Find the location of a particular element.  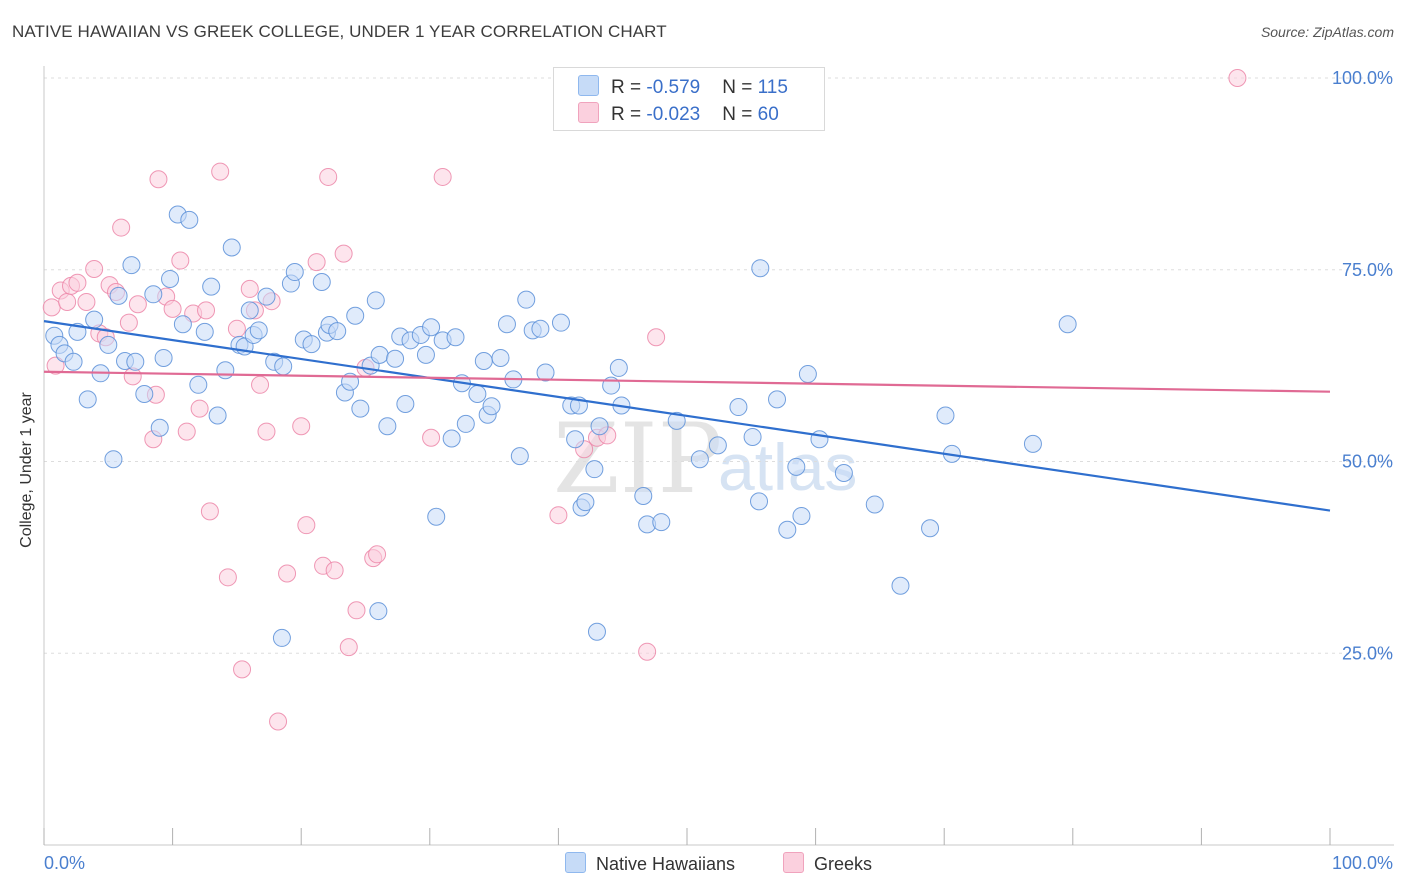

y-tick-label: 100.0% is located at coordinates (1362, 78).